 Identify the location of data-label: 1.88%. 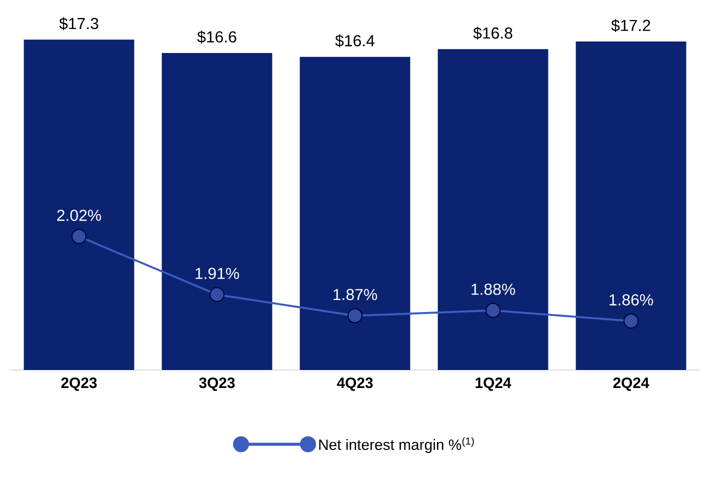
(494, 289).